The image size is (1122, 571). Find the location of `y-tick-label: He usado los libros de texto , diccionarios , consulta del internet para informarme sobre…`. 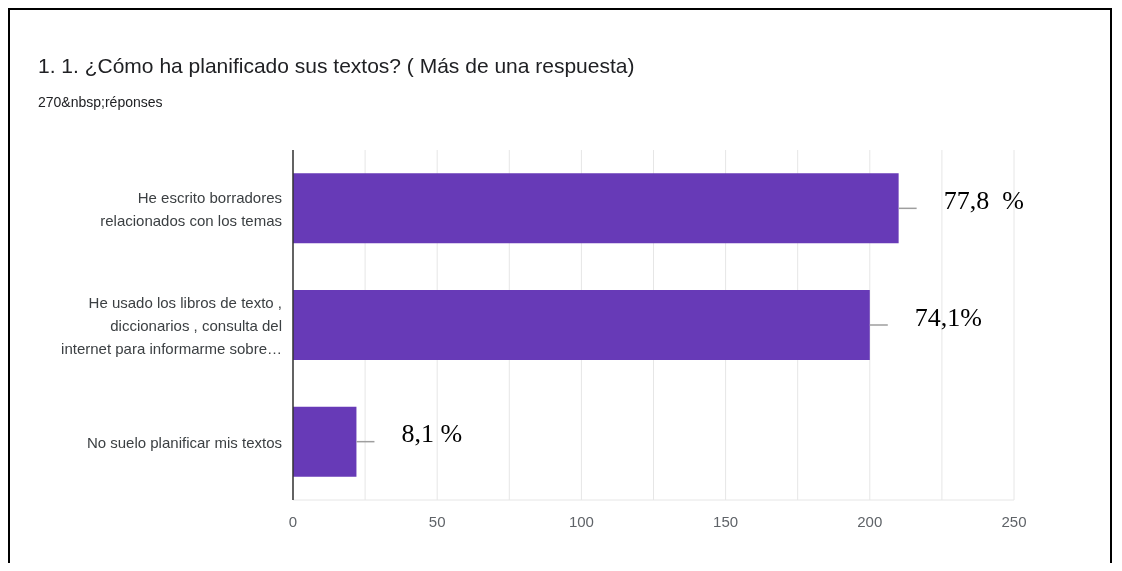

y-tick-label: He usado los libros de texto , diccionarios , consulta del internet para informarme sobre… is located at coordinates (171, 325).